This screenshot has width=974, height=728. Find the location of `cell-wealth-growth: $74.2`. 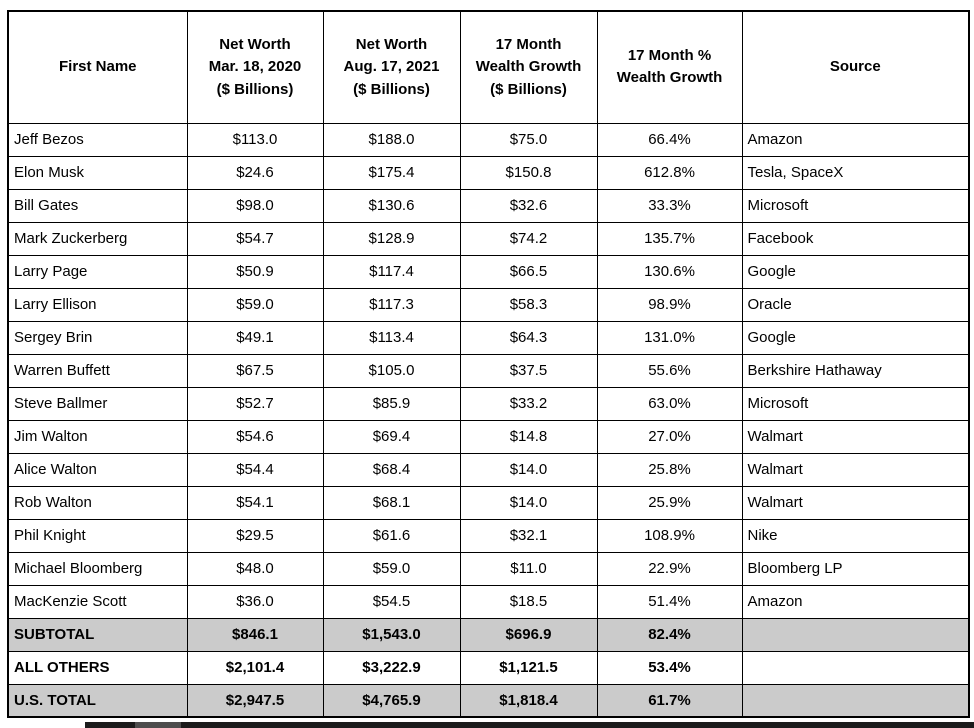

cell-wealth-growth: $74.2 is located at coordinates (528, 238).